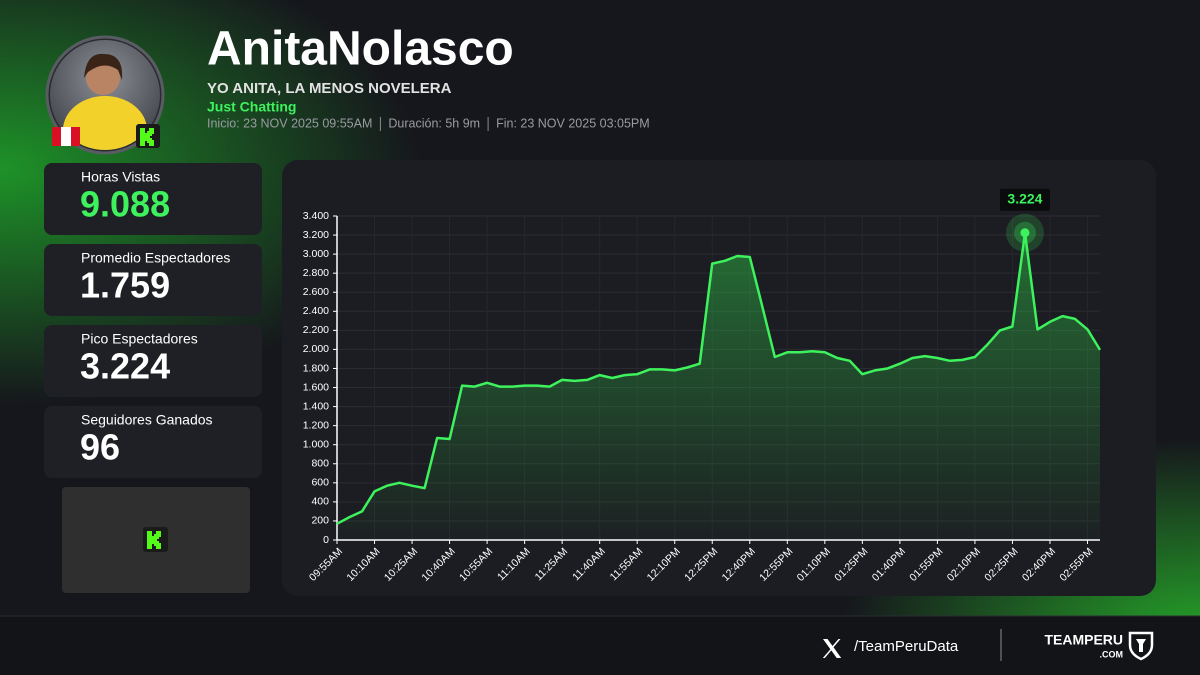 This screenshot has height=675, width=1200. What do you see at coordinates (360, 49) in the screenshot?
I see `streamer-name: AnitaNolasco` at bounding box center [360, 49].